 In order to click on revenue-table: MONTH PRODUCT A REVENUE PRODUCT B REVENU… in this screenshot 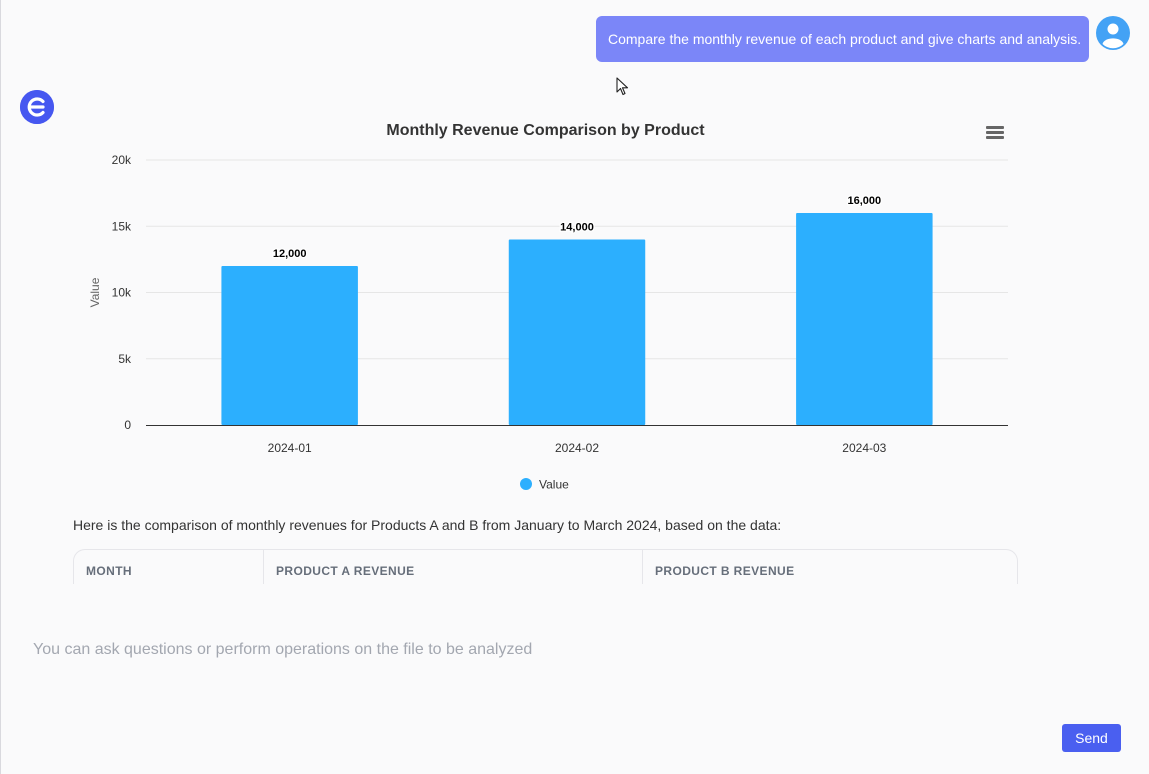, I will do `click(545, 566)`.